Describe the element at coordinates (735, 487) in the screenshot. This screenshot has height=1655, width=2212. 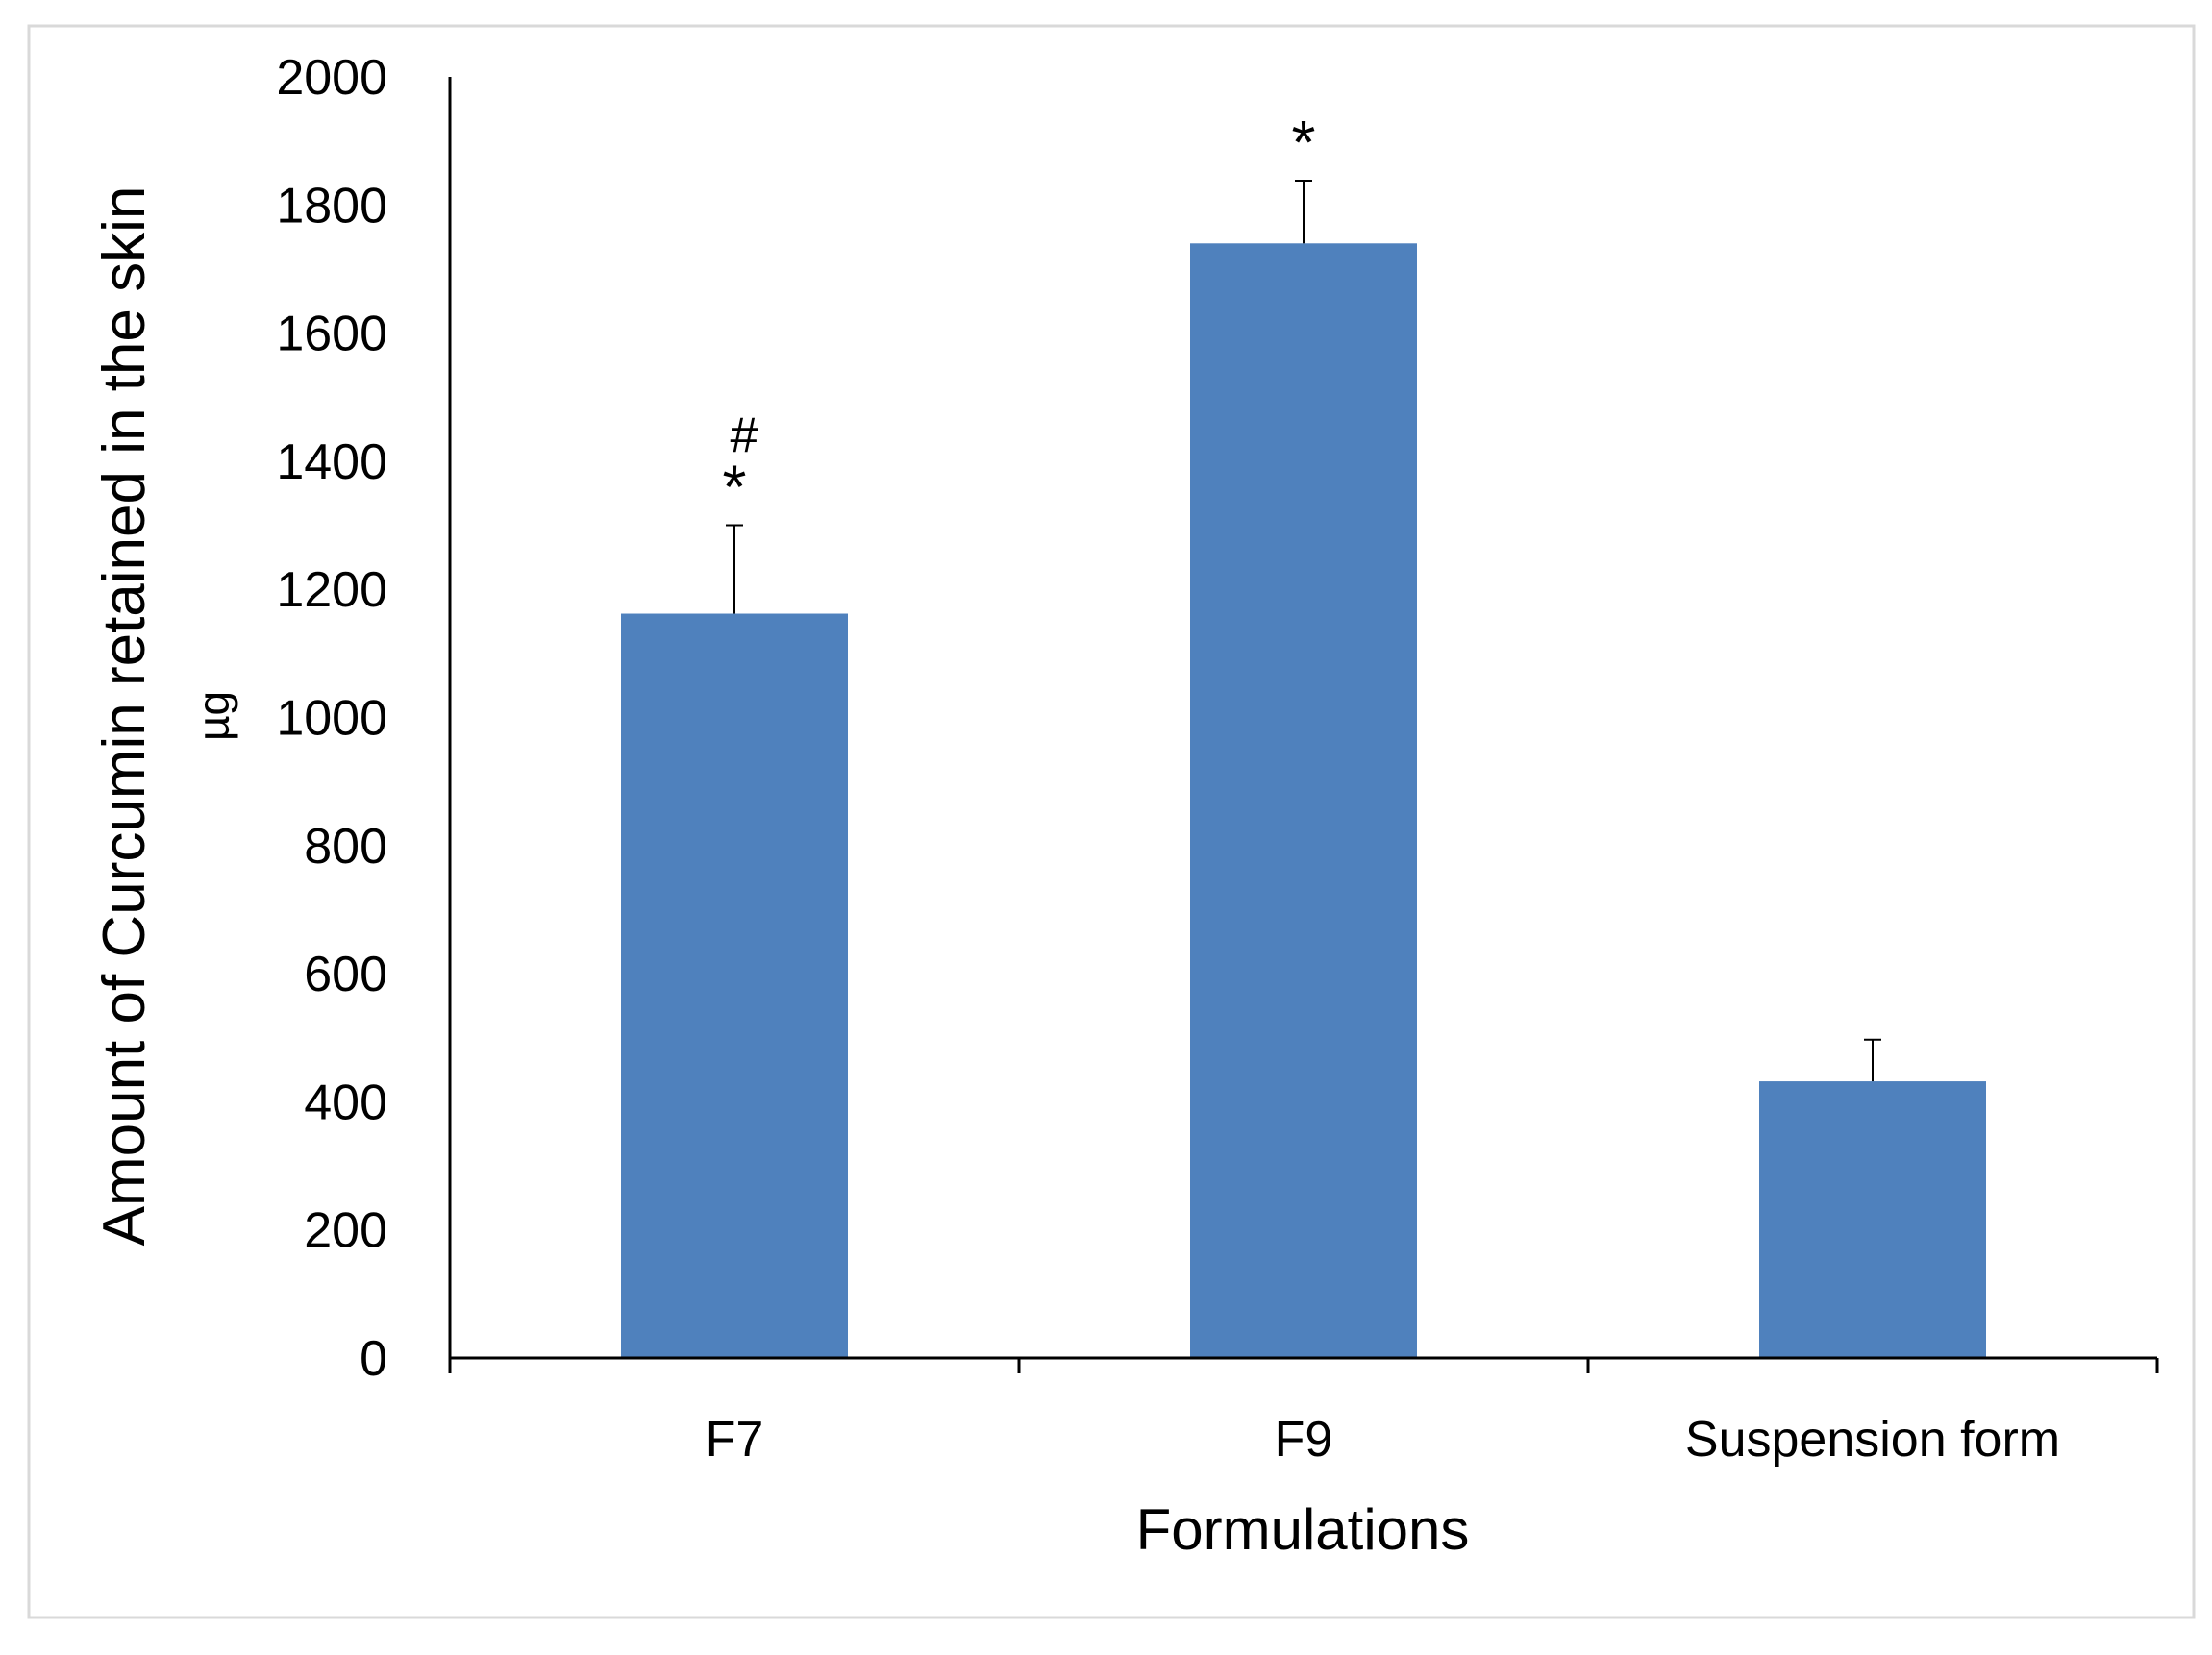
I see `annotation-0-0: *` at that location.